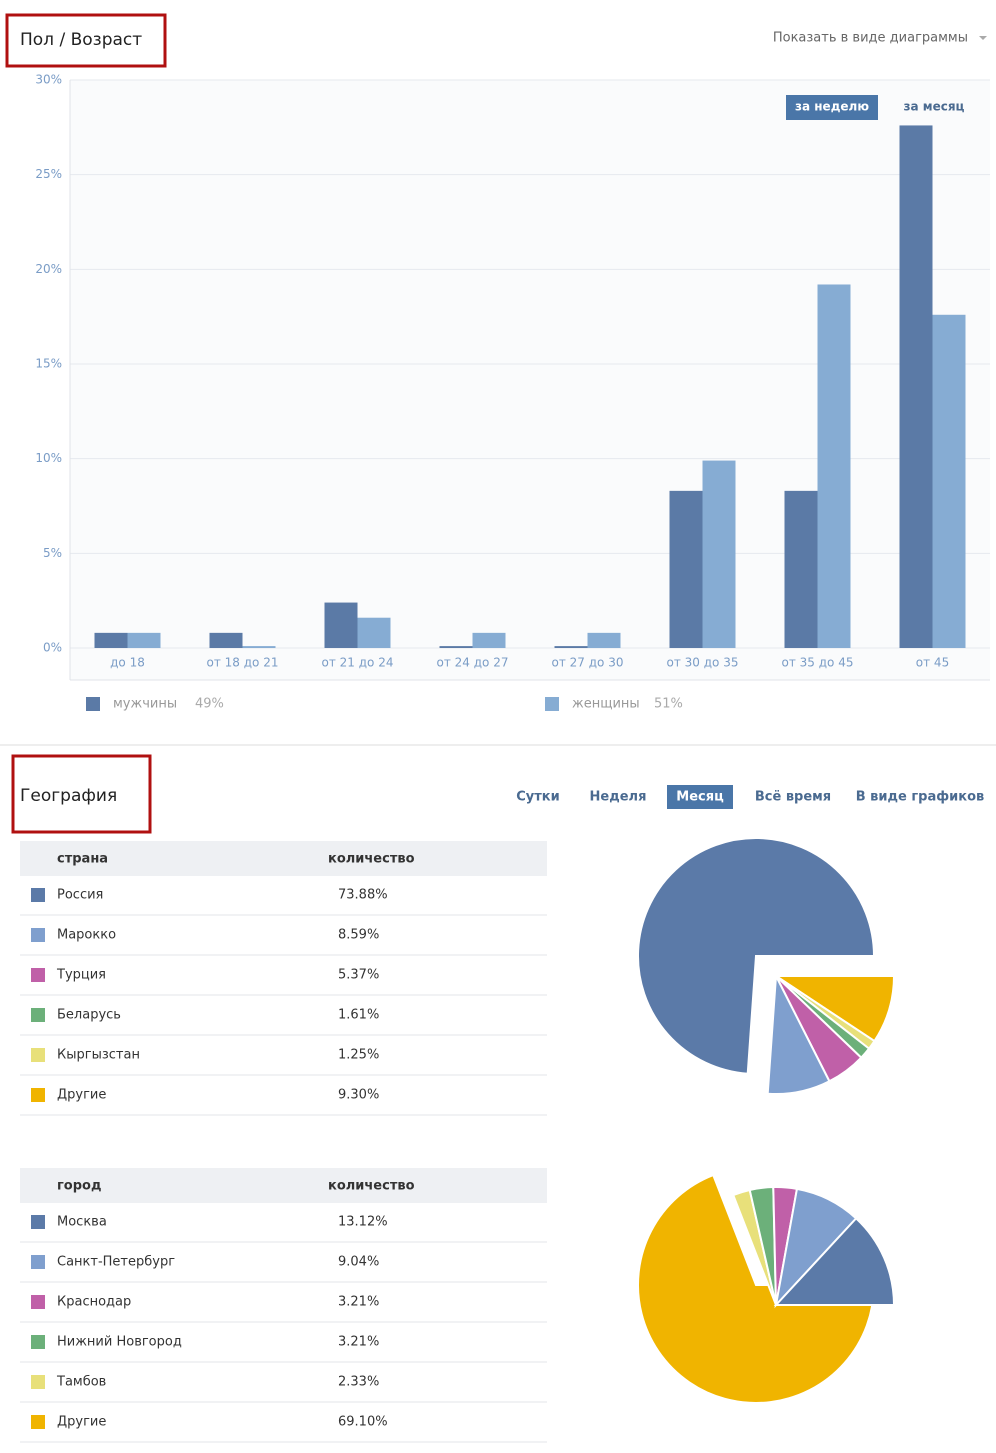  What do you see at coordinates (358, 935) in the screenshot?
I see `row-value: 8.59%` at bounding box center [358, 935].